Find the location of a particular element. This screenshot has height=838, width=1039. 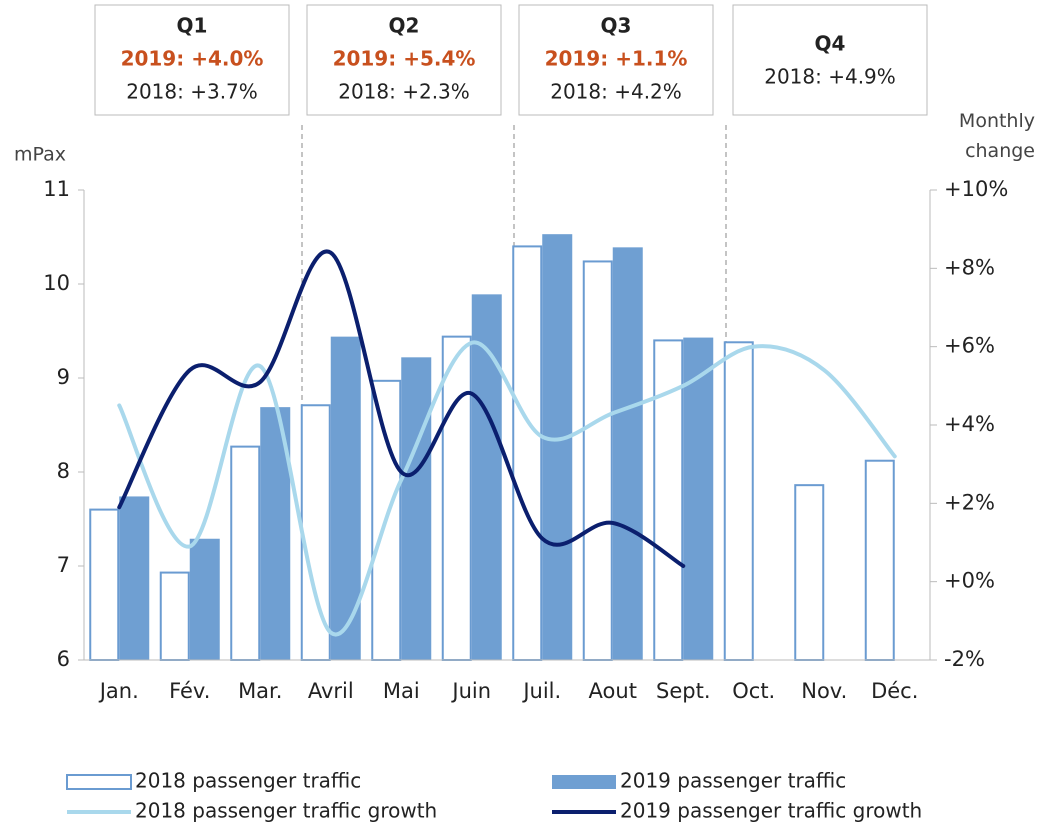

legend-label: 2019 passenger traffic is located at coordinates (733, 781).